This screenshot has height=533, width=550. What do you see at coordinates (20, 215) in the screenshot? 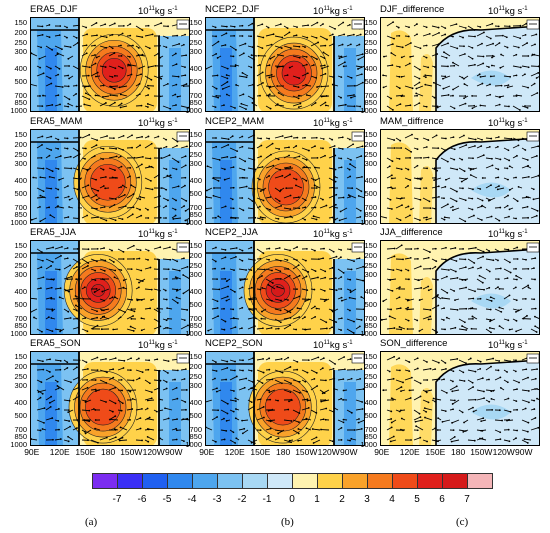
I see `pressure-level-label: 850` at bounding box center [20, 215].